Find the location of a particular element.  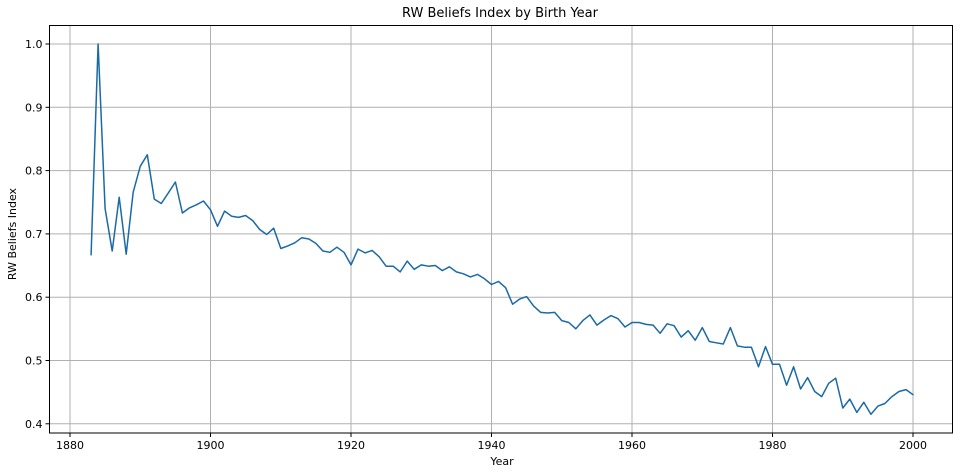

x-tick-label: 2000 is located at coordinates (913, 445).